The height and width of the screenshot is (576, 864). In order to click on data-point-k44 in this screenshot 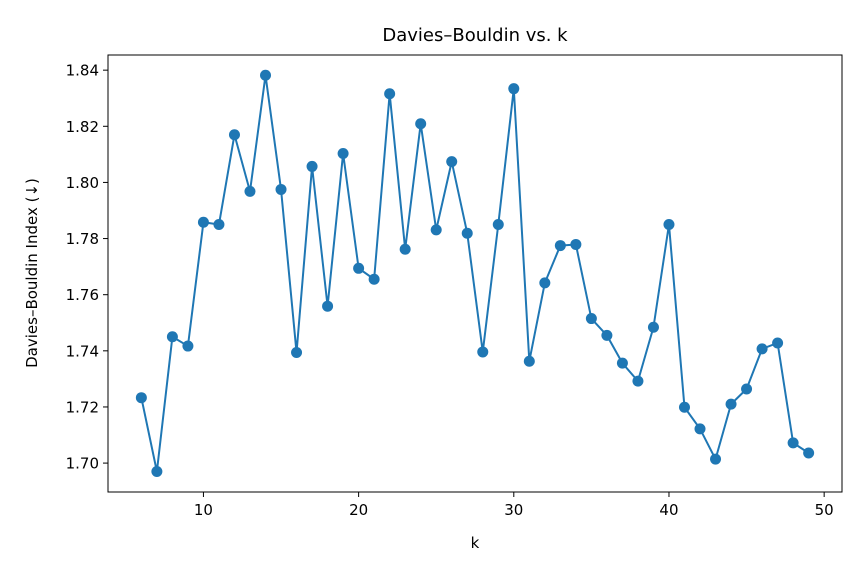, I will do `click(731, 404)`.